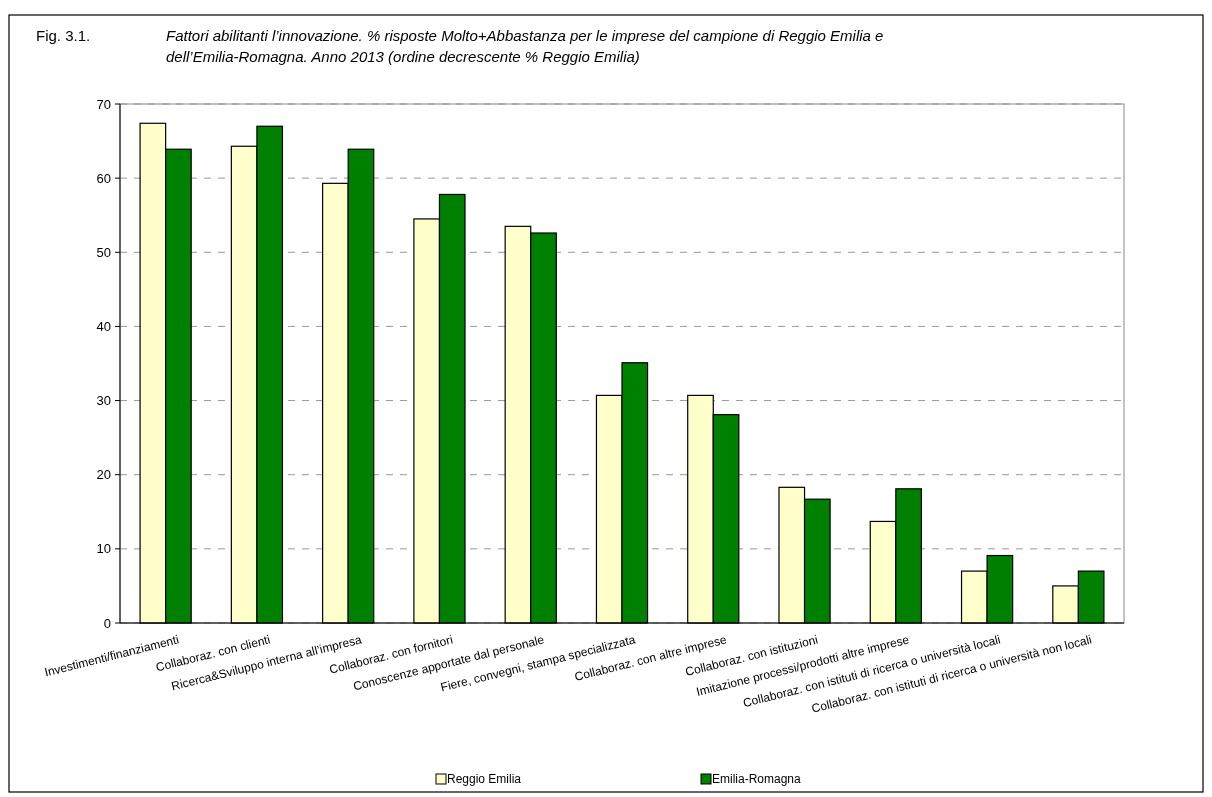 The height and width of the screenshot is (797, 1212). Describe the element at coordinates (103, 475) in the screenshot. I see `y-tick-label: 20` at that location.